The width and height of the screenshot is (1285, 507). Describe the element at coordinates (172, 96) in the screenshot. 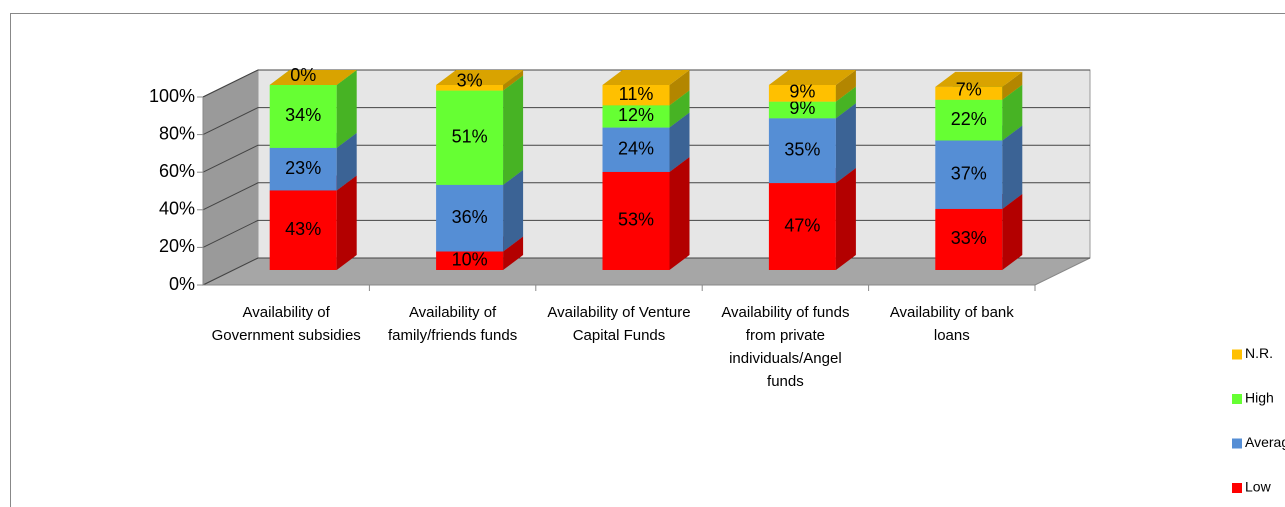

I see `y-tick-label: 100%` at that location.